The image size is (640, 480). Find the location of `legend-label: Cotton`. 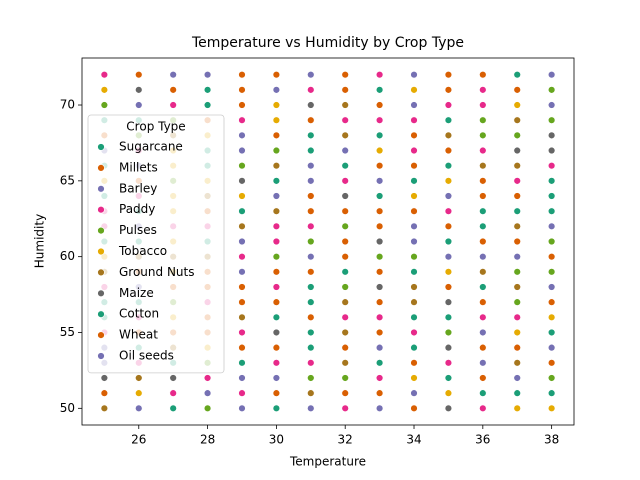

legend-label: Cotton is located at coordinates (139, 314).